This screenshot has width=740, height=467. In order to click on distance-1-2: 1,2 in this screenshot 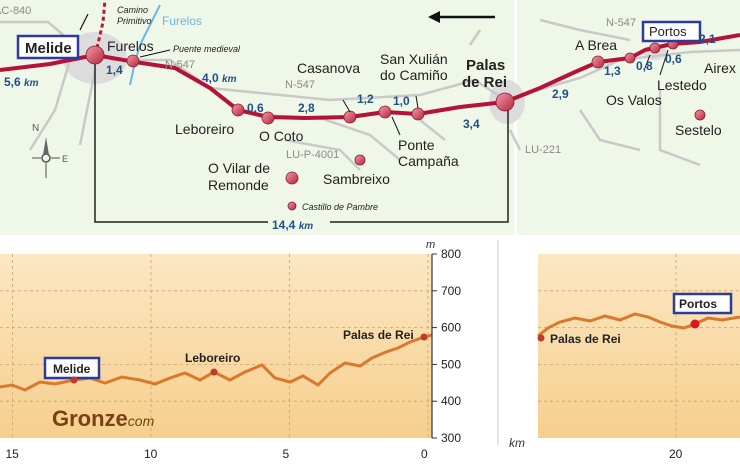, I will do `click(365, 99)`.